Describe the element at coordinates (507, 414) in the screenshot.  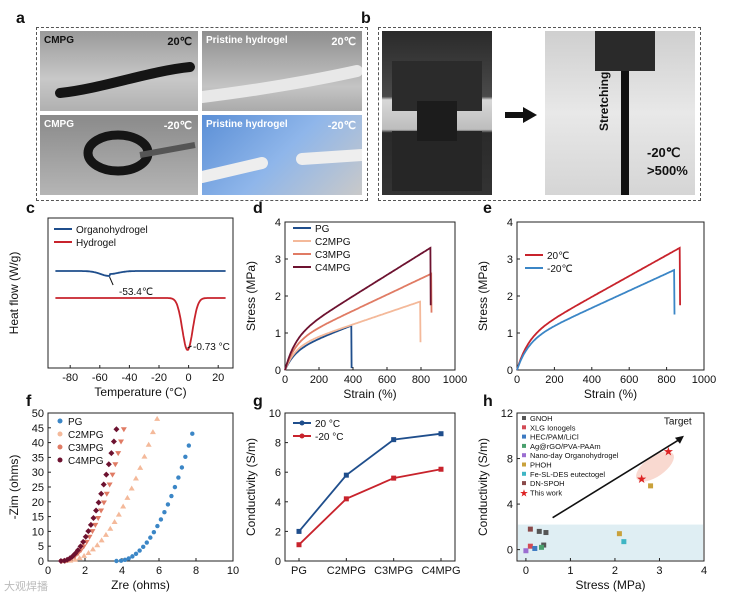
I see `y-tick-label-h-12: 12` at that location.